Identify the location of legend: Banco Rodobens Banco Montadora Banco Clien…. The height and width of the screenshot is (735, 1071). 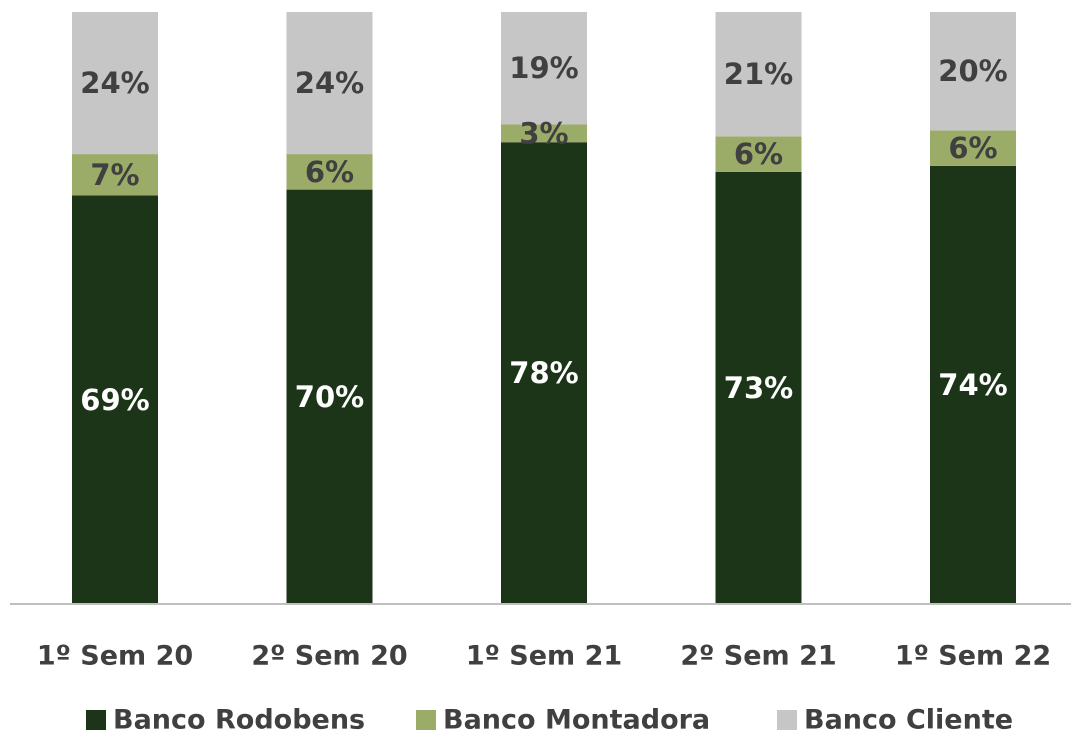
(549, 720).